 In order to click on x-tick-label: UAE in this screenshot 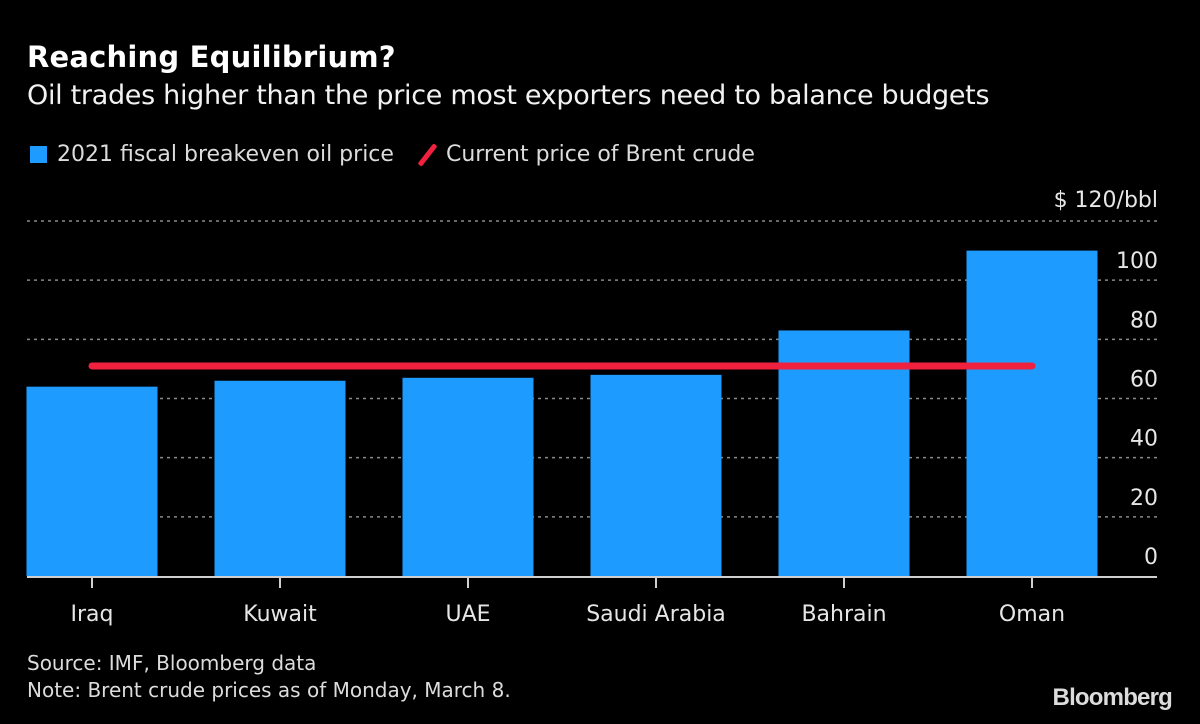, I will do `click(467, 614)`.